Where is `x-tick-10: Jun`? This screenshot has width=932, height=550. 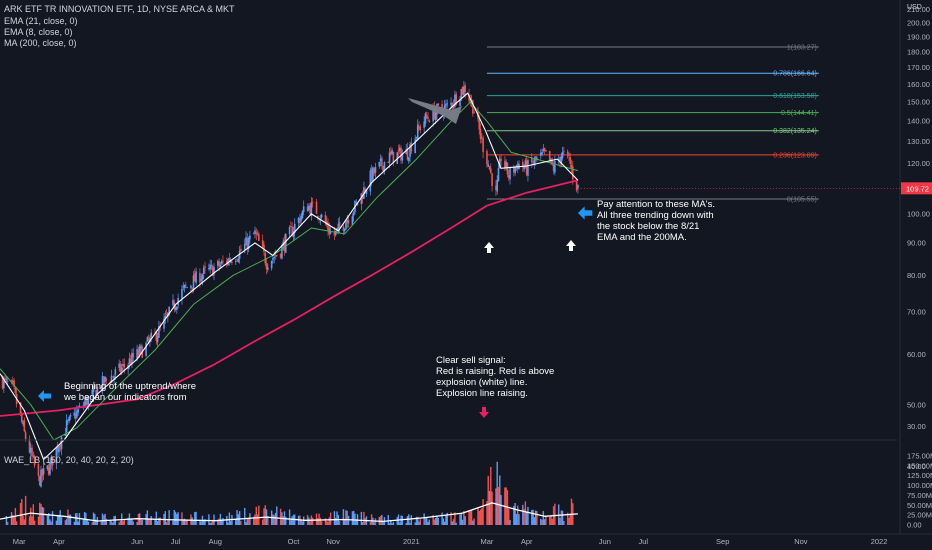
x-tick-10: Jun is located at coordinates (605, 541).